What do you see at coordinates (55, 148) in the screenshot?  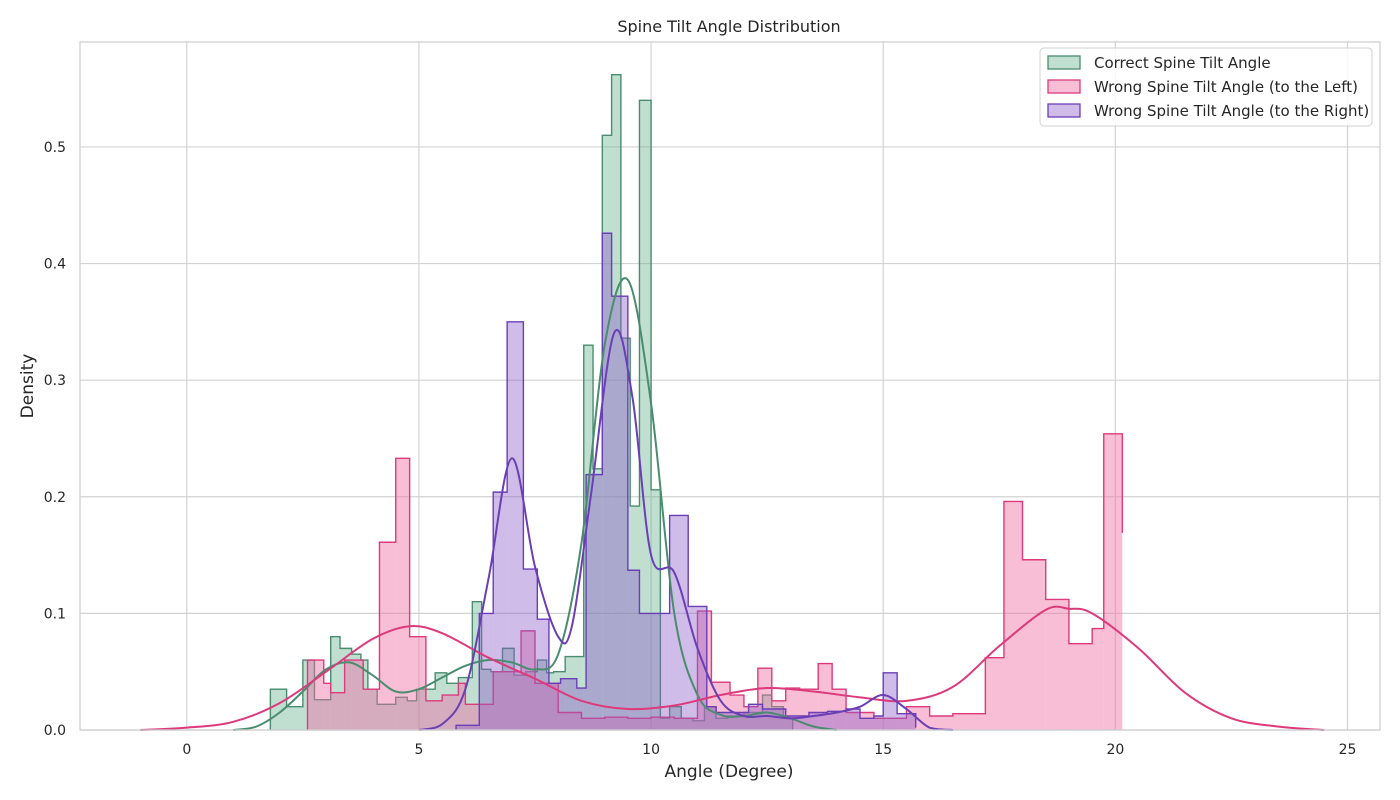 I see `y-tick-label: 0.5` at bounding box center [55, 148].